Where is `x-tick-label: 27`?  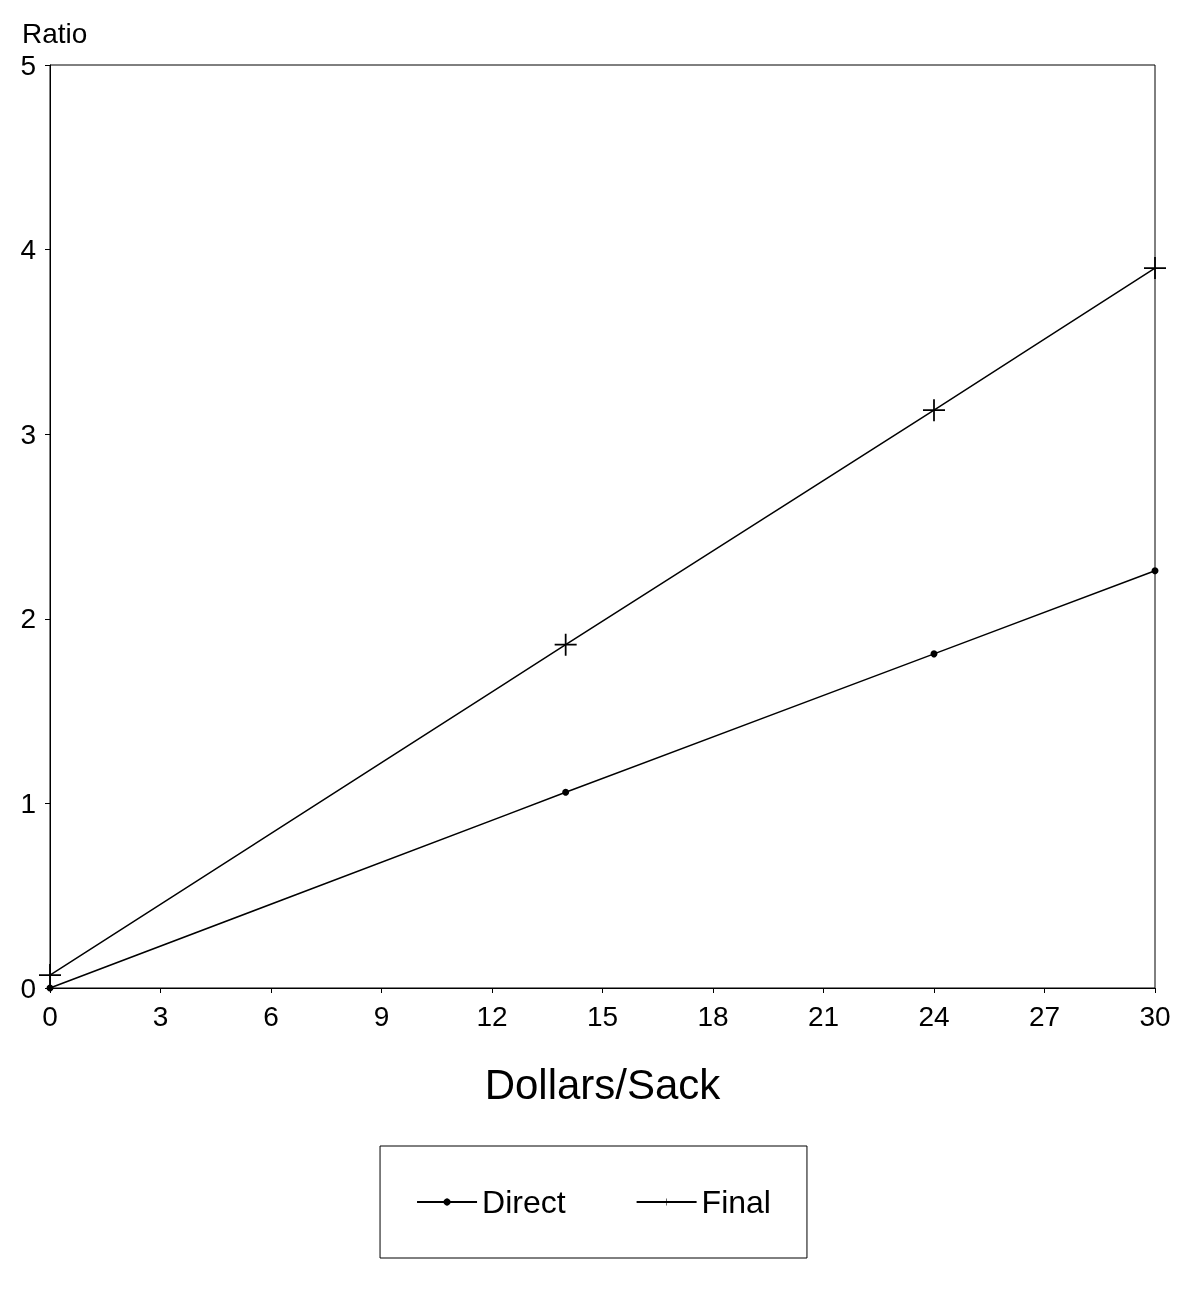
x-tick-label: 27 is located at coordinates (1044, 1016).